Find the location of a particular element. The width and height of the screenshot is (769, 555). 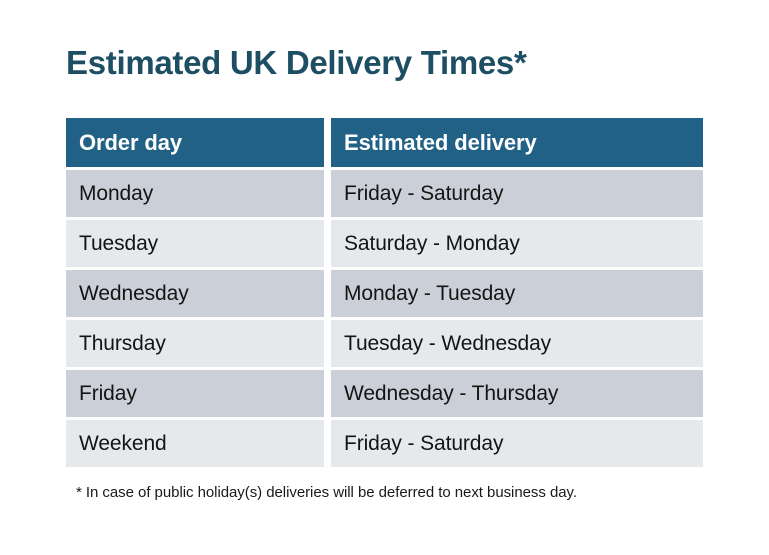

table-row: Monday Friday - Saturday is located at coordinates (384, 193).